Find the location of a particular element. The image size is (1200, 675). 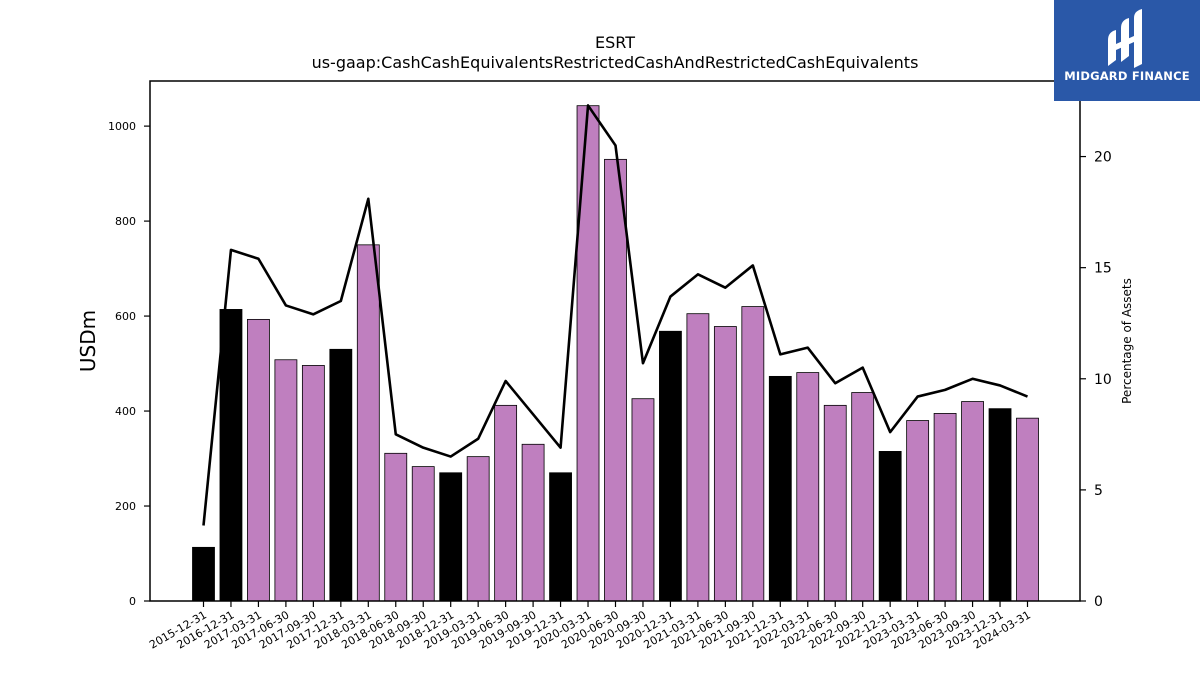

y2-tick-label: 5 is located at coordinates (1098, 491).